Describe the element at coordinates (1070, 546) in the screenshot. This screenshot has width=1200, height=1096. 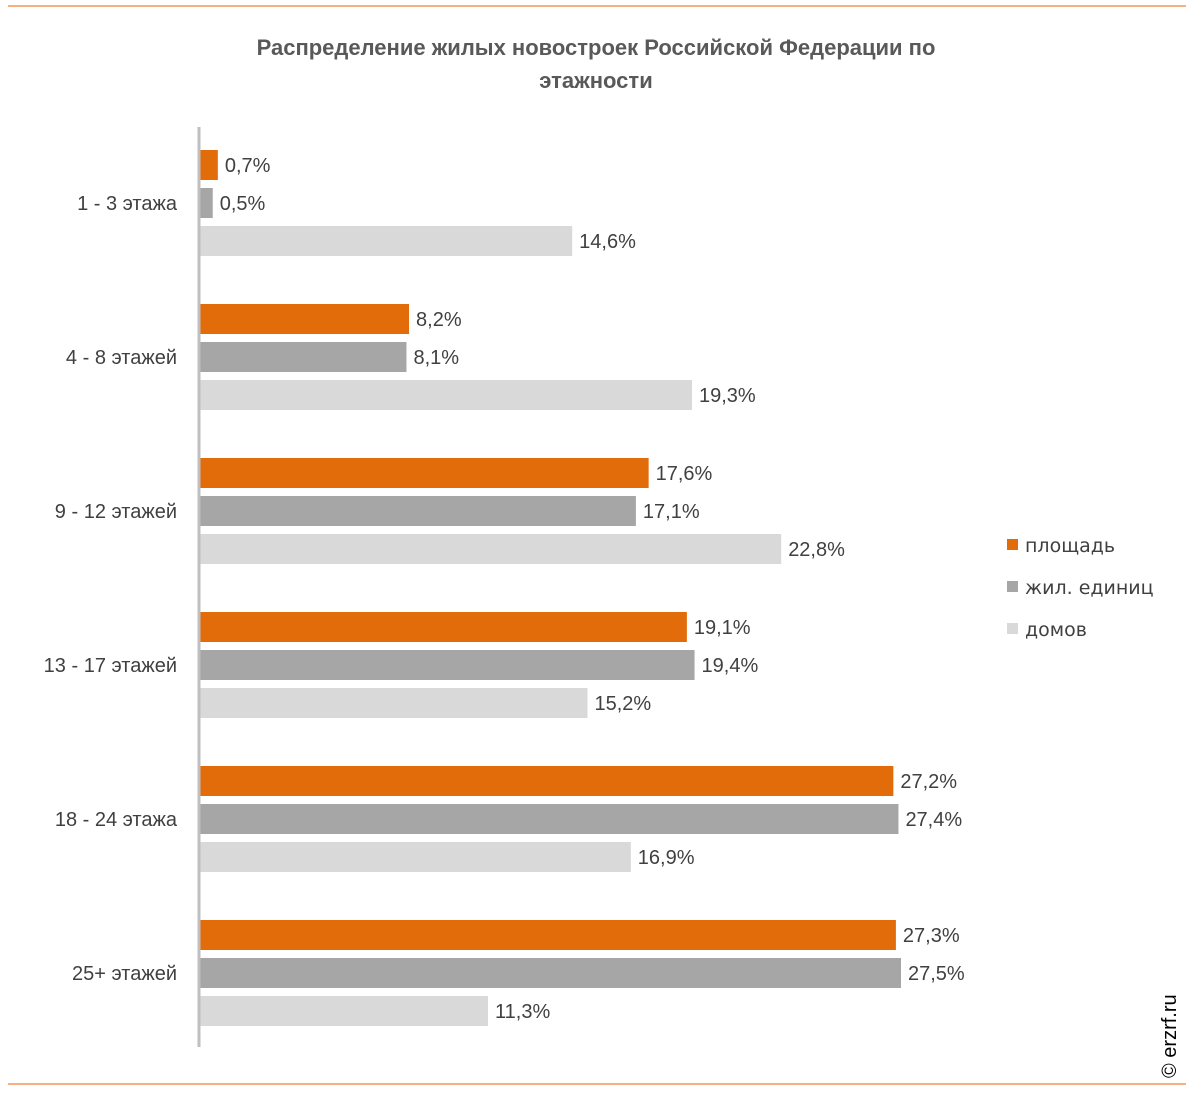
I see `legend-label: площадь` at that location.